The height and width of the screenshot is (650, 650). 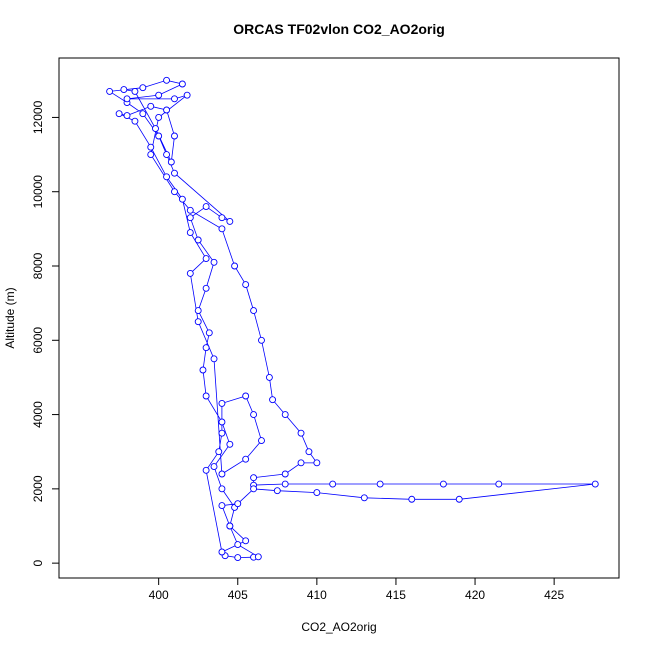 I want to click on y-tick-label: 12000, so click(x=38, y=117).